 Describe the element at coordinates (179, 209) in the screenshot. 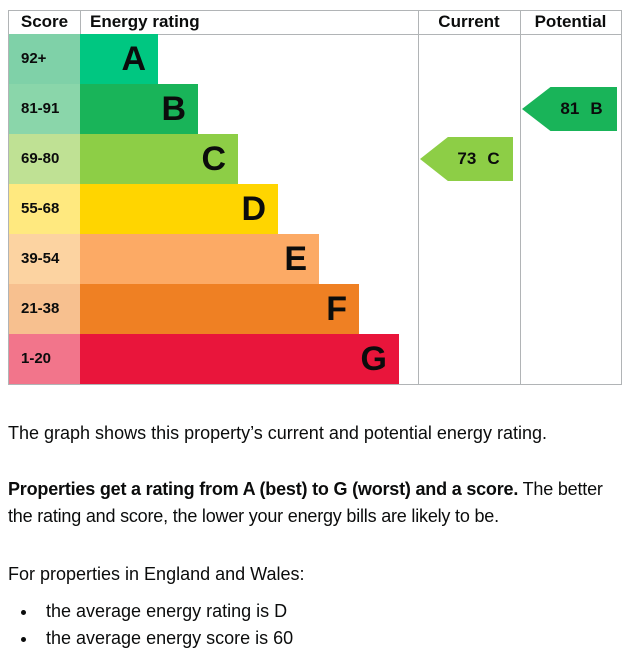

I see `band-bar-d: D` at that location.